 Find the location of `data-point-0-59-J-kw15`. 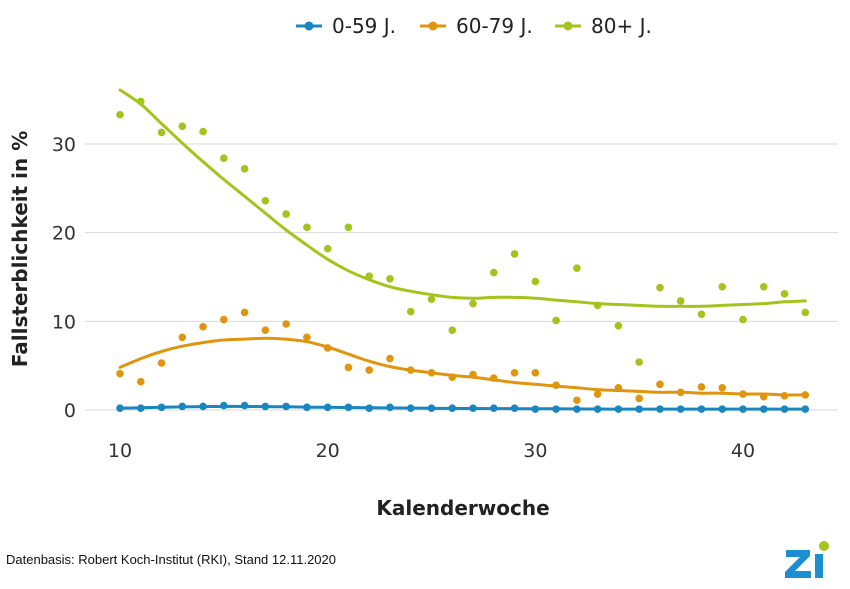

data-point-0-59-J-kw15 is located at coordinates (224, 405).